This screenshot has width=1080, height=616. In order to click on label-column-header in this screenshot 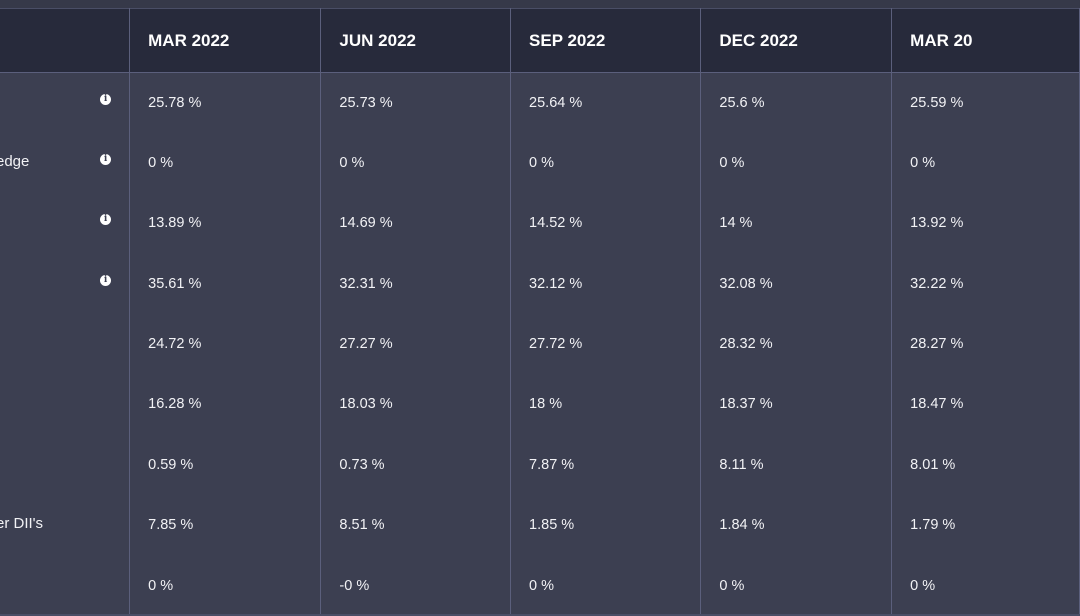, I will do `click(65, 40)`.